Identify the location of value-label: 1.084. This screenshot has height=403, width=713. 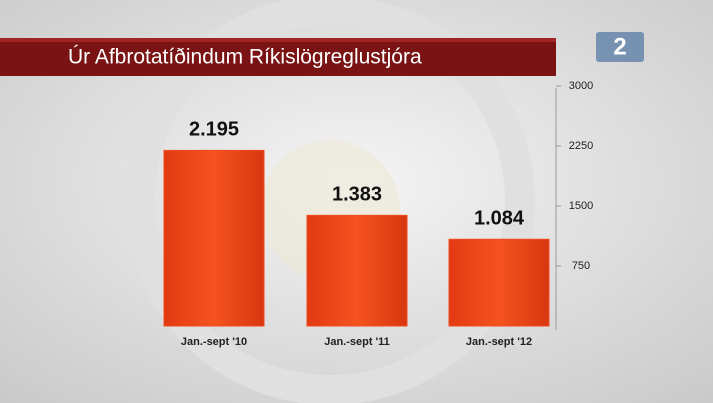
(499, 219).